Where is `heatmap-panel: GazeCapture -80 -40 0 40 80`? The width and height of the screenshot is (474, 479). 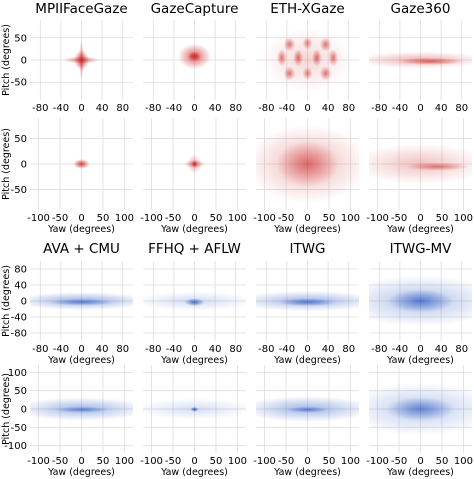 heatmap-panel: GazeCapture -80 -40 0 40 80 is located at coordinates (194, 57).